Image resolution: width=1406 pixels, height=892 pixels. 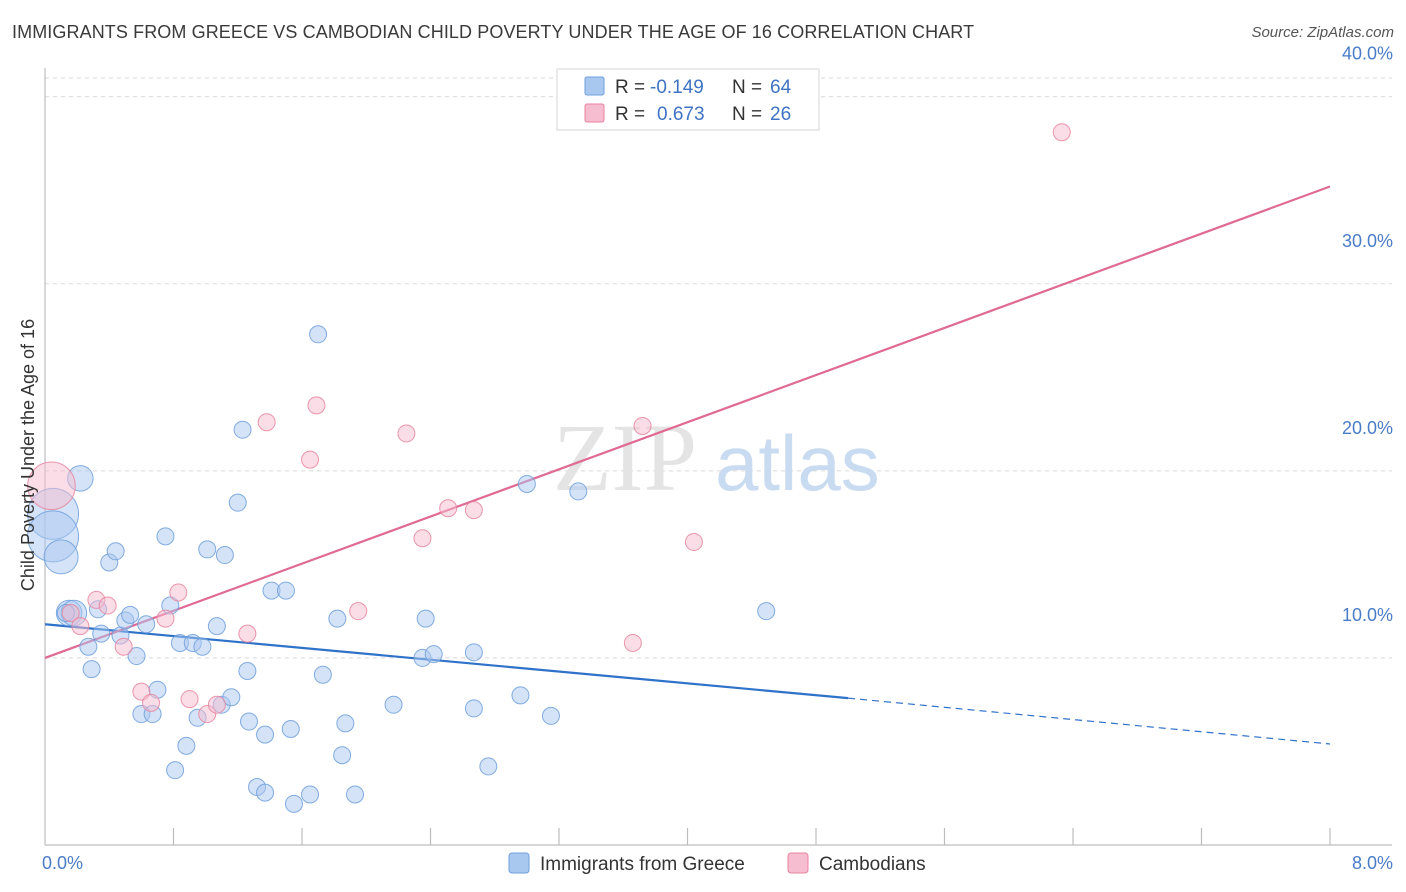 What do you see at coordinates (1367, 241) in the screenshot?
I see `y-tick-label: 30.0%` at bounding box center [1367, 241].